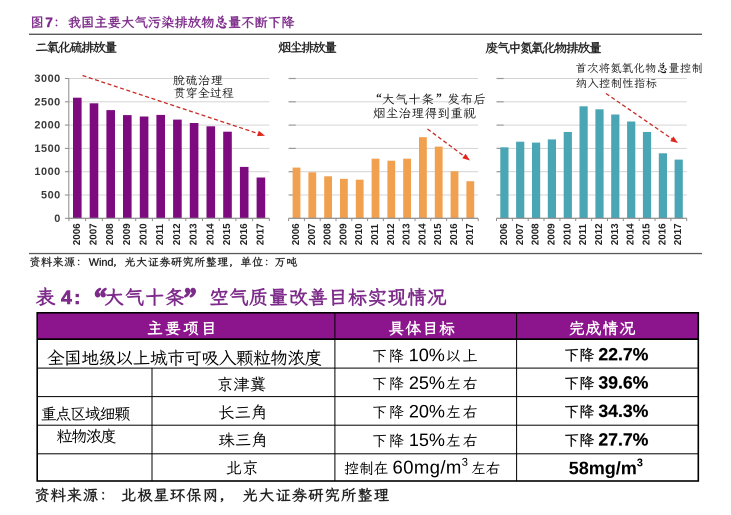  What do you see at coordinates (47, 172) in the screenshot?
I see `svg-text: 1000` at bounding box center [47, 172].